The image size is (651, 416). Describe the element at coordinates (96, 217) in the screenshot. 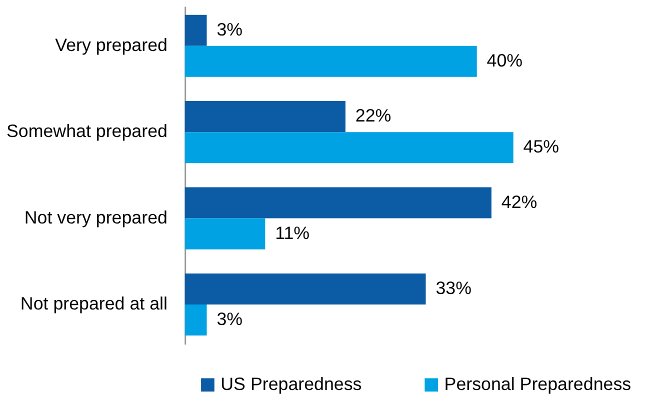

I see `y-tick-label: Not very prepared` at that location.